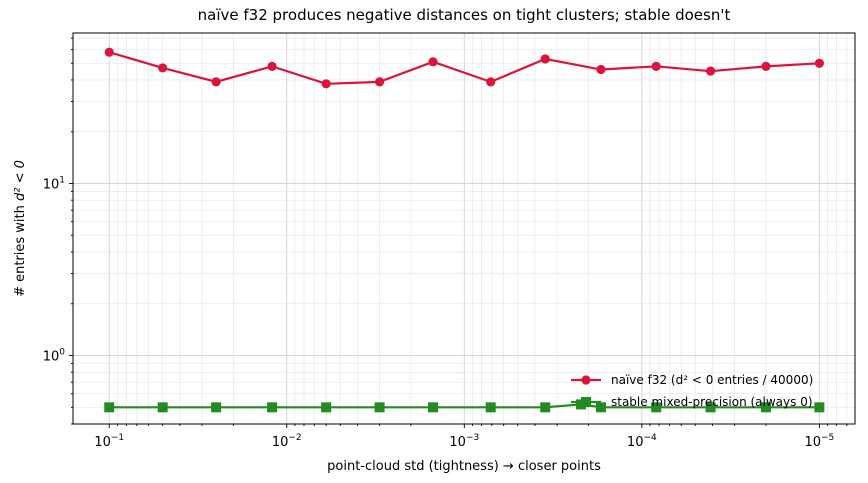  I want to click on y-tick-label: 10¹, so click(54, 184).